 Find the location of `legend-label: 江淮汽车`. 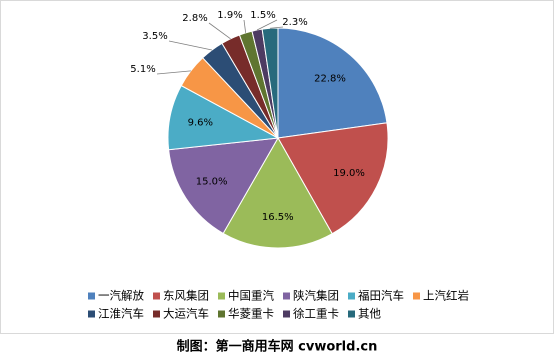

legend-label: 江淮汽车 is located at coordinates (121, 314).